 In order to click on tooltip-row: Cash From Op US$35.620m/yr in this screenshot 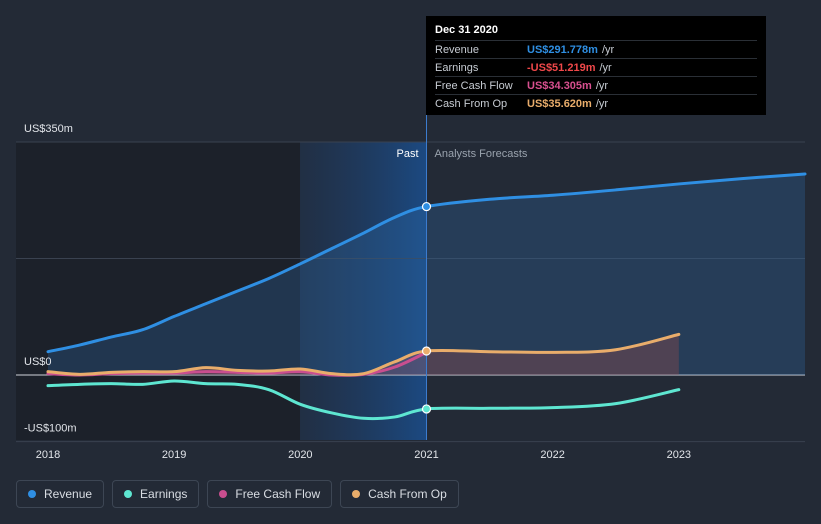, I will do `click(596, 103)`.